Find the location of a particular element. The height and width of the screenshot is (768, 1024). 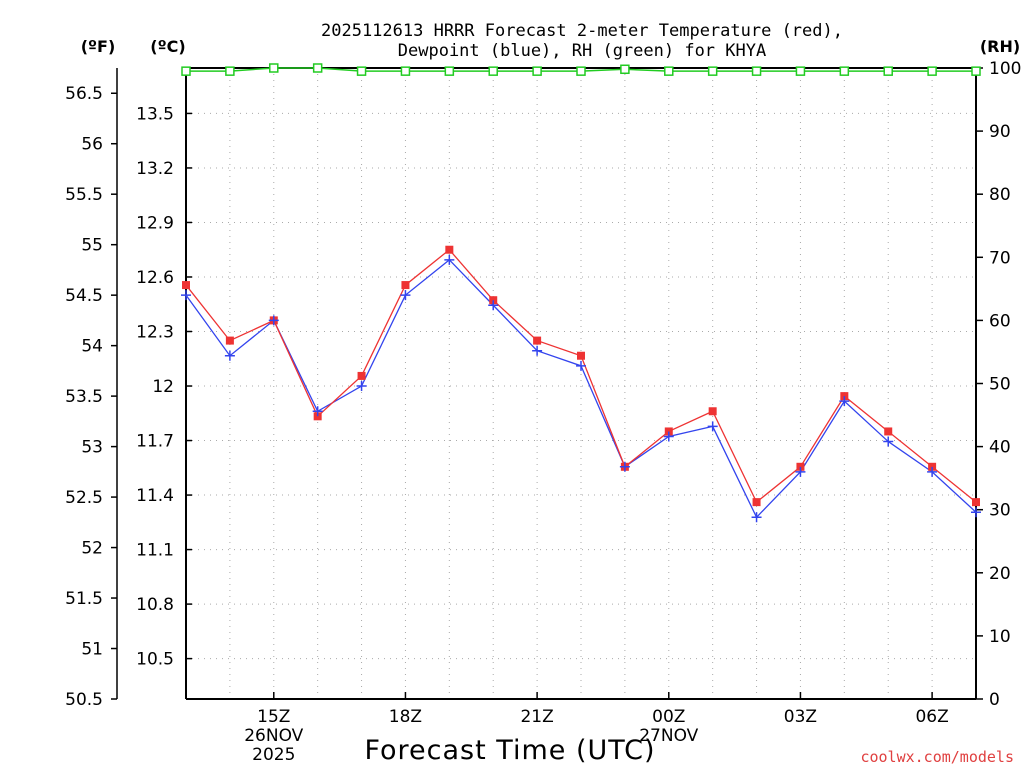

fahrenheit-tick-label: 51.5 is located at coordinates (84, 599).